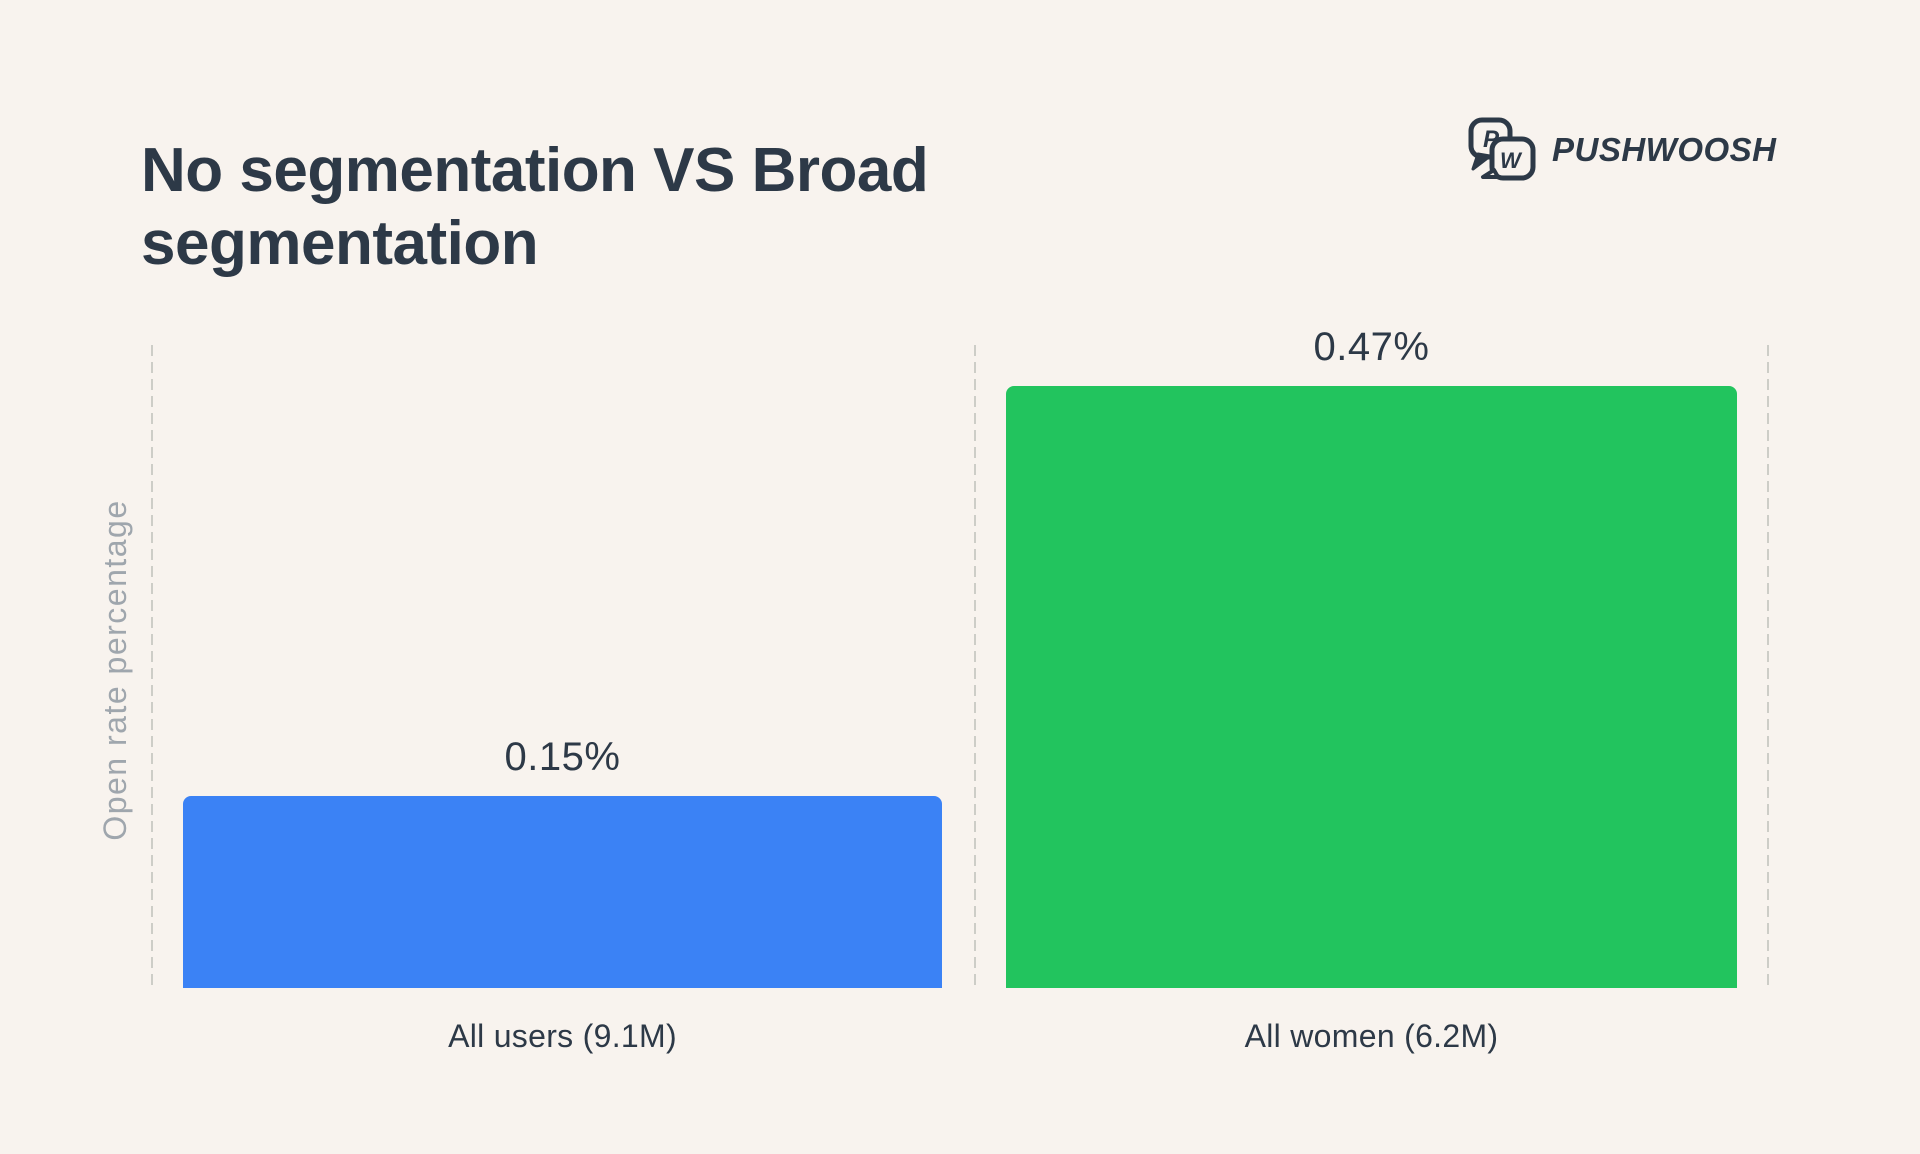 This screenshot has width=1920, height=1154. Describe the element at coordinates (1371, 347) in the screenshot. I see `value-label-all-women: 0.47%` at that location.